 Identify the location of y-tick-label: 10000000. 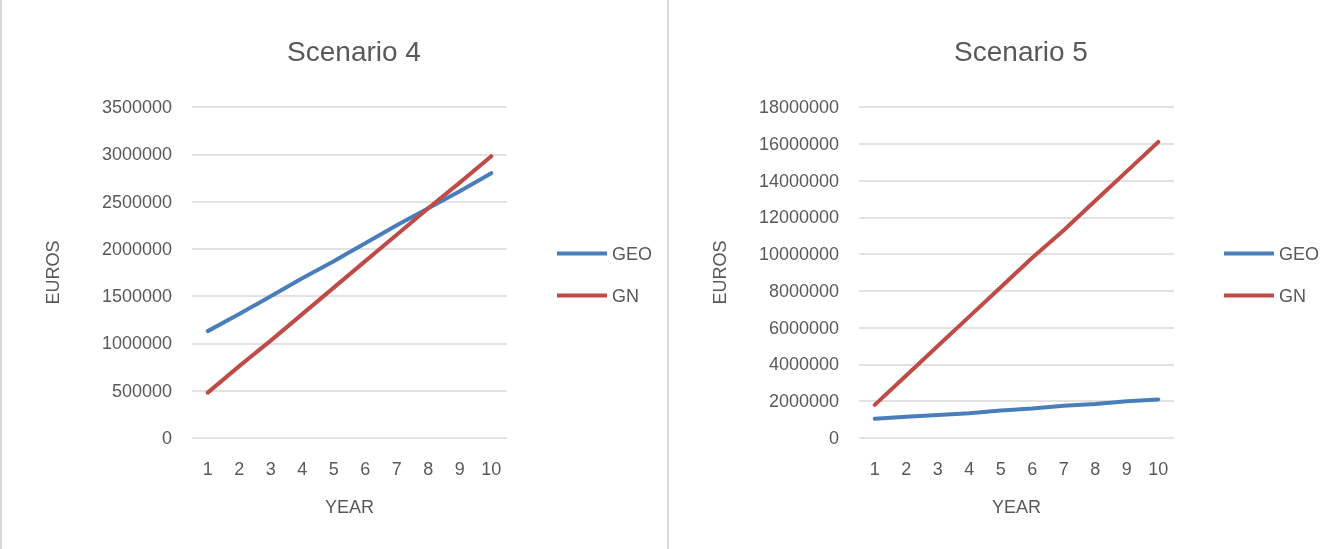
(798, 254).